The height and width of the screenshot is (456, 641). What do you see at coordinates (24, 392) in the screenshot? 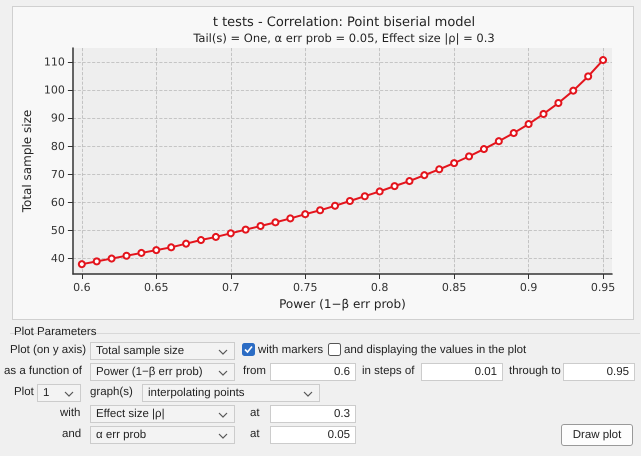
I see `text: Plot` at bounding box center [24, 392].